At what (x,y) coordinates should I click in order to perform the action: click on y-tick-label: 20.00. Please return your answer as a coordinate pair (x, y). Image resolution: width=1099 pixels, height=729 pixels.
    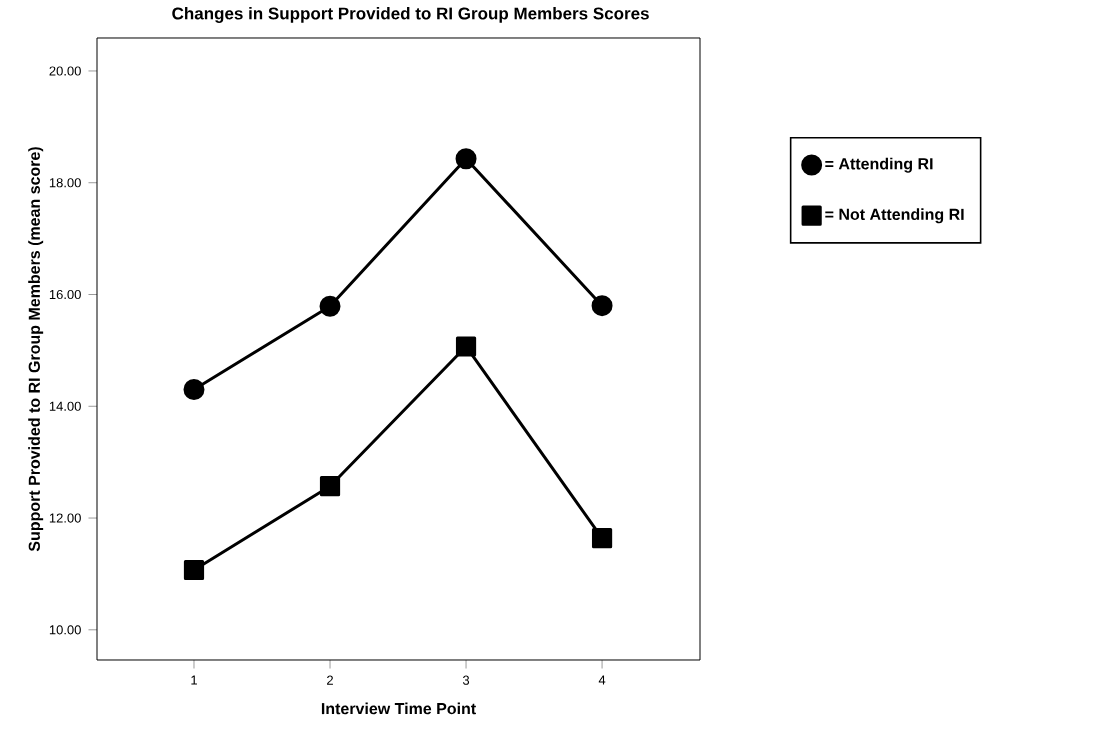
    Looking at the image, I should click on (65, 71).